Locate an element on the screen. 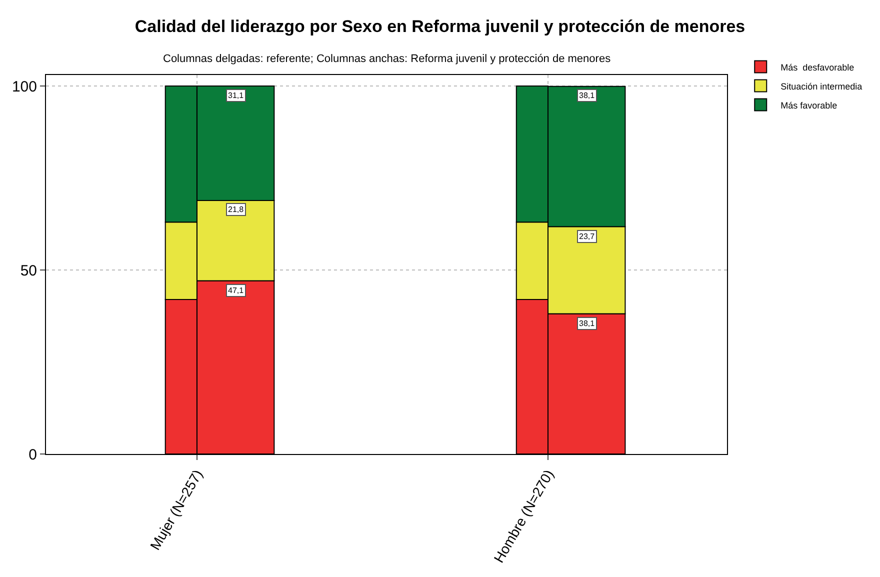  chart-title: Calidad del liderazgo por Sexo en Reforma juvenil y protección de menores is located at coordinates (440, 26).